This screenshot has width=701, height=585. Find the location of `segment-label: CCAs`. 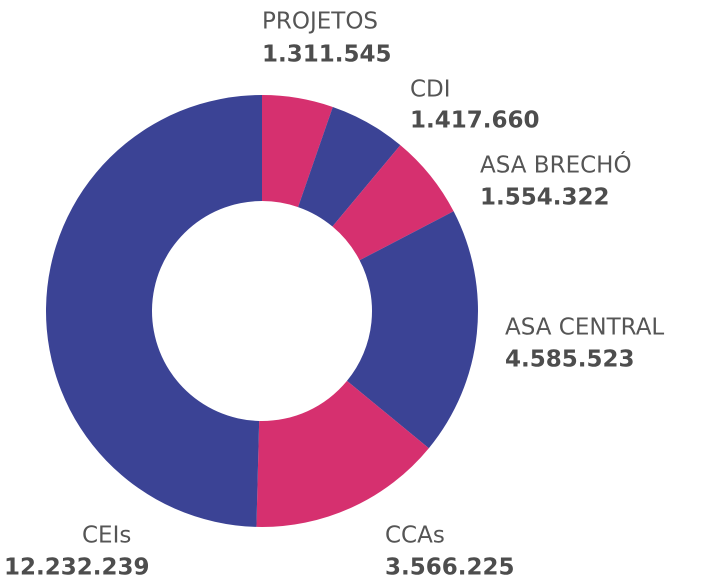

segment-label: CCAs is located at coordinates (415, 536).